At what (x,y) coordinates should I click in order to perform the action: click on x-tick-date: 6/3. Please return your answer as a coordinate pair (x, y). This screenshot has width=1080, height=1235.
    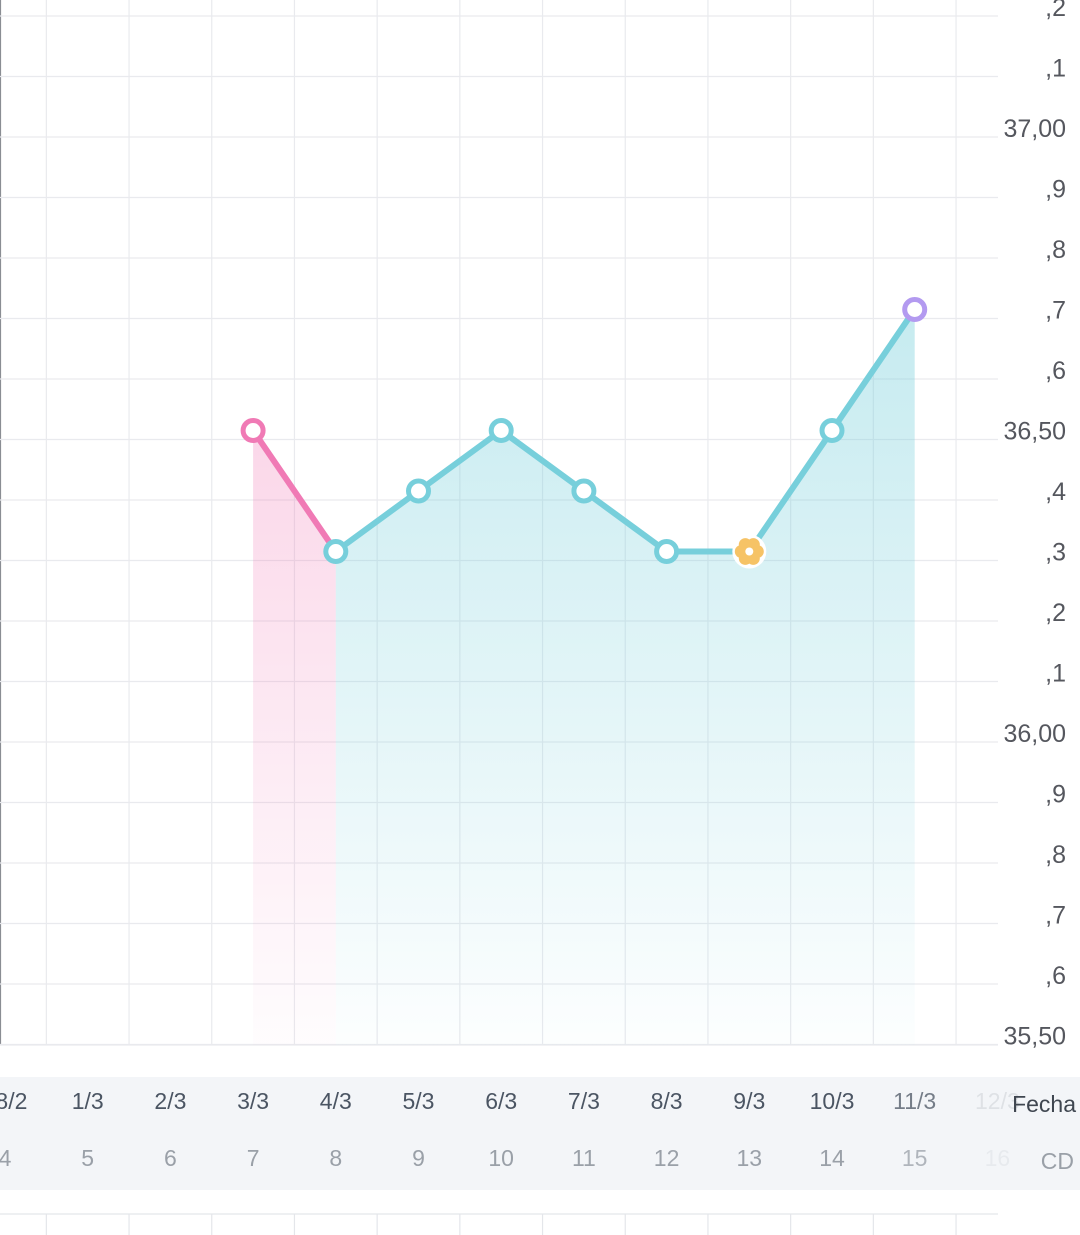
    Looking at the image, I should click on (501, 1101).